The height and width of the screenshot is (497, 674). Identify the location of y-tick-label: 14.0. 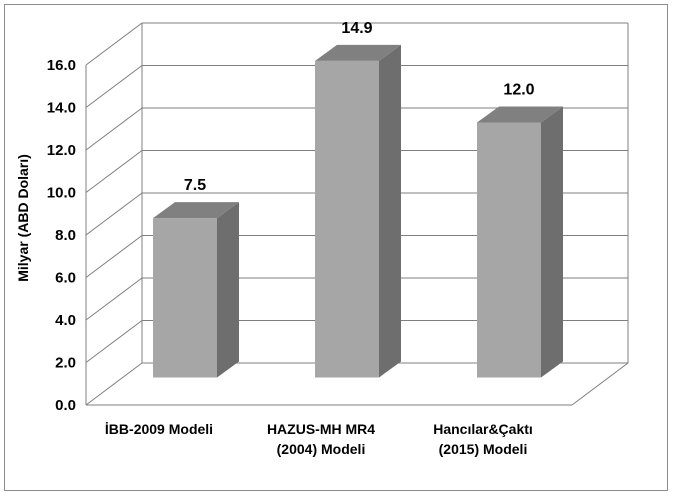
(61, 108).